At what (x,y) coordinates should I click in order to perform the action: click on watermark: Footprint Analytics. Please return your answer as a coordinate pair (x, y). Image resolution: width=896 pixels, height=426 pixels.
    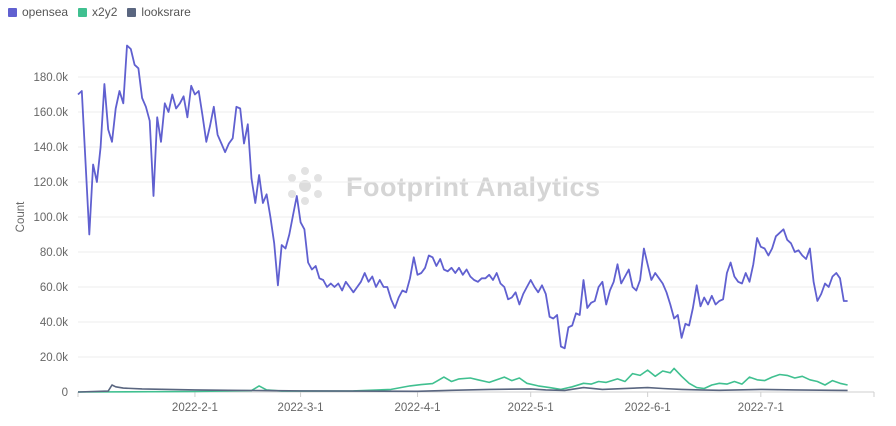
    Looking at the image, I should click on (444, 186).